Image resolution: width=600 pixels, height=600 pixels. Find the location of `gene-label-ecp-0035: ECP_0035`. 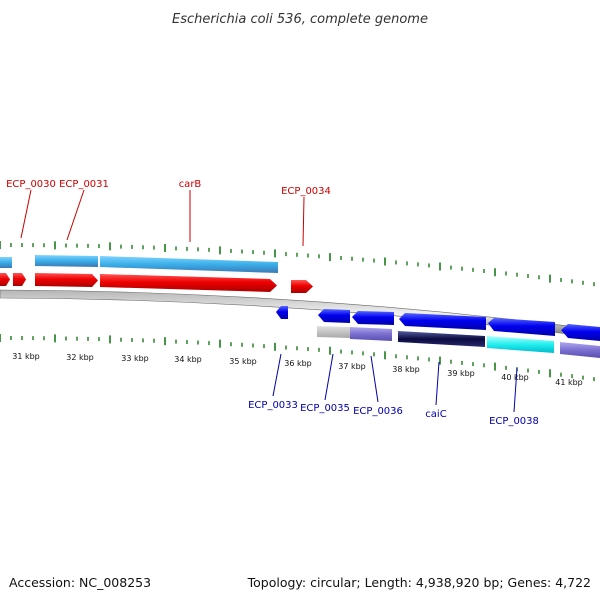

gene-label-ecp-0035: ECP_0035 is located at coordinates (325, 408).